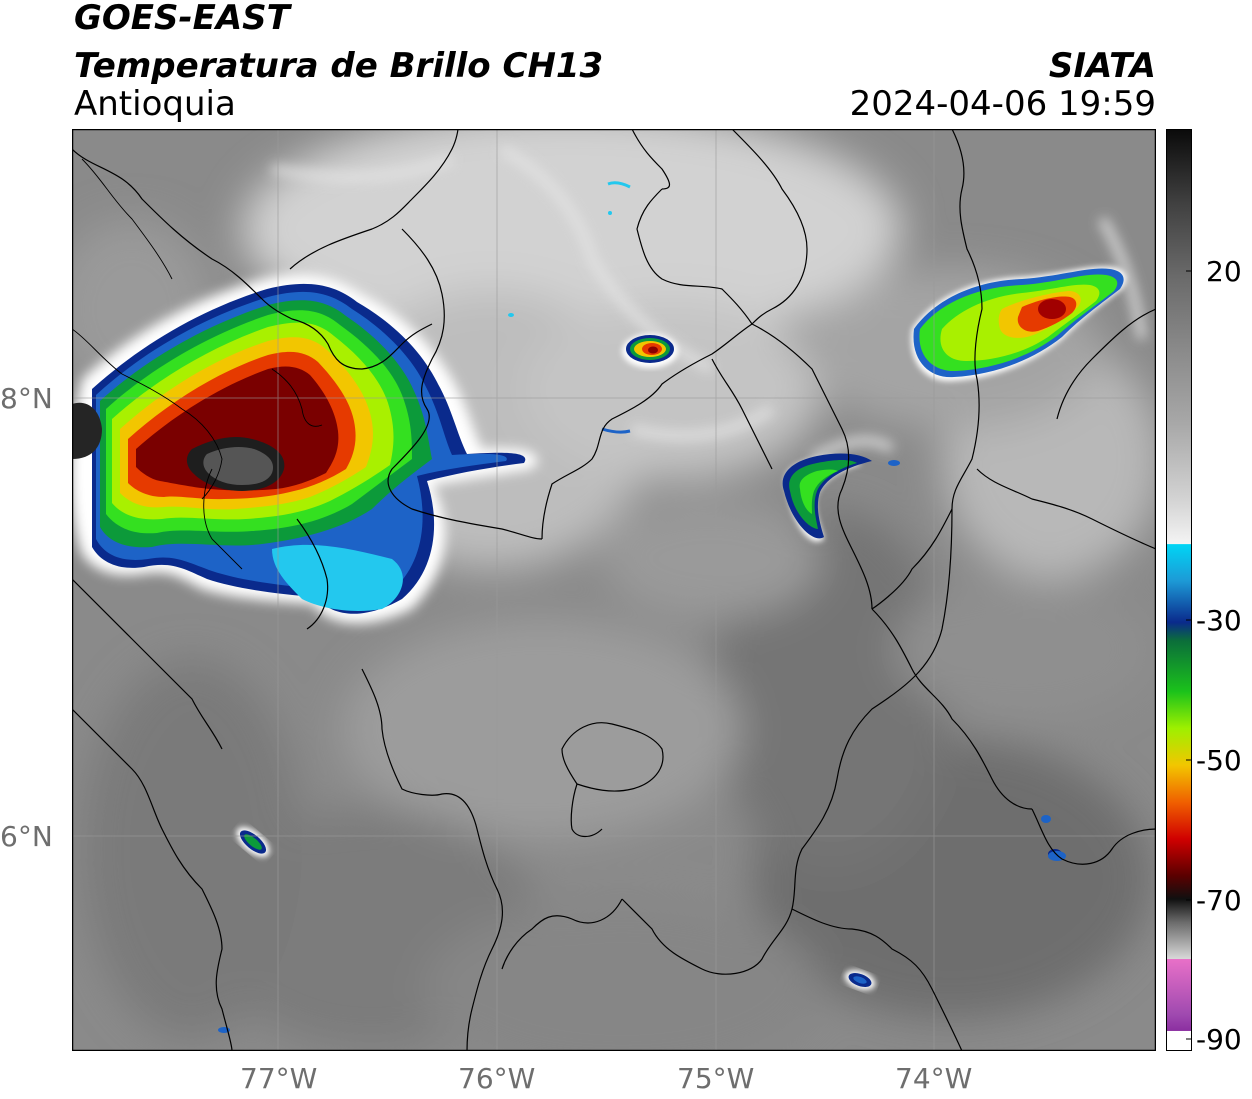  Describe the element at coordinates (1102, 66) in the screenshot. I see `agency-title: SIATA` at that location.